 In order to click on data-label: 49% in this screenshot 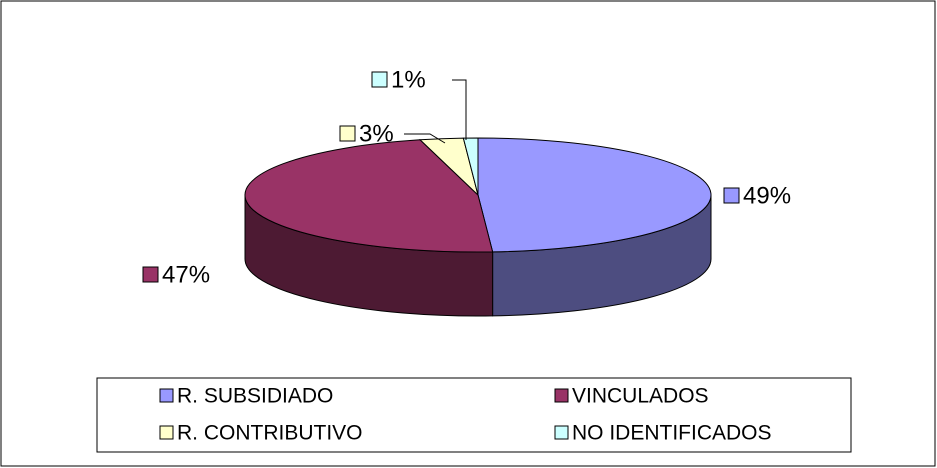, I will do `click(767, 195)`.